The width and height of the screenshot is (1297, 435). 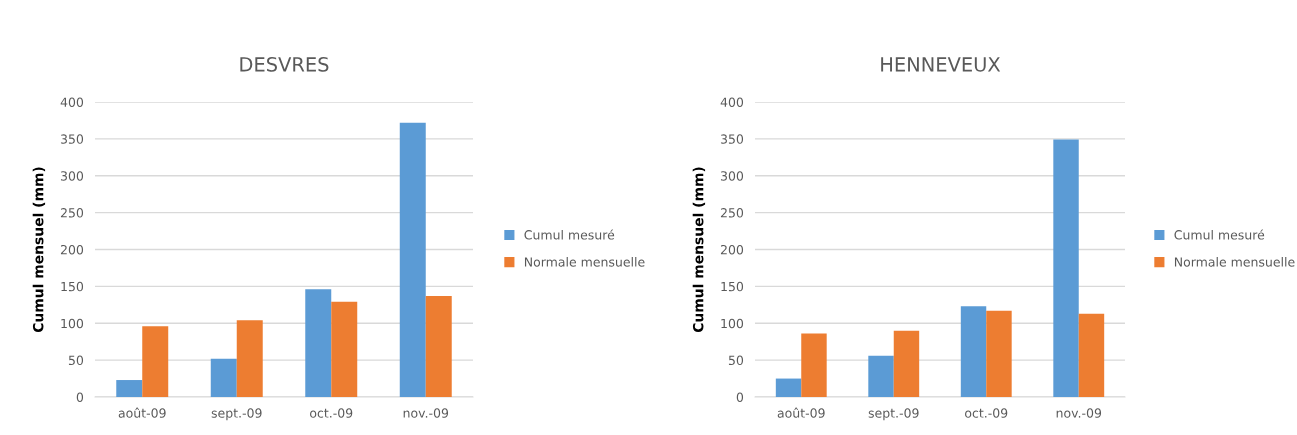 I want to click on chart-title: HENNEVEUX, so click(x=941, y=64).